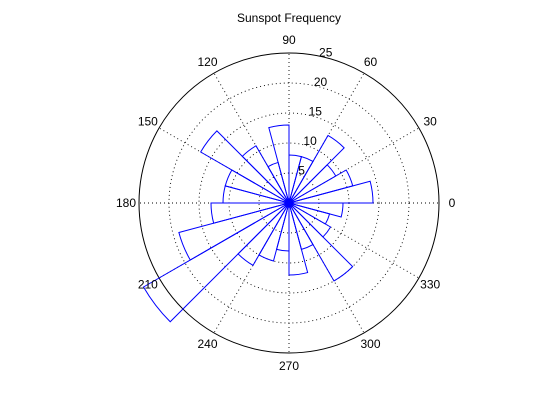 This screenshot has width=560, height=420. I want to click on angular-tick-label-180: 180, so click(126, 203).